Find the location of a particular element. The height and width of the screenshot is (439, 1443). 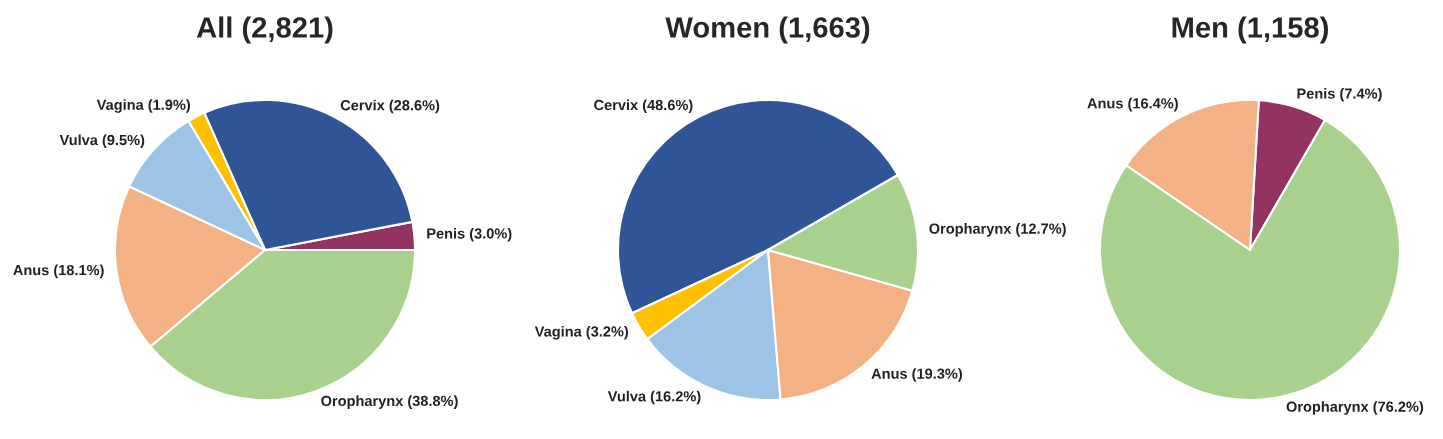

slice-label: Vulva (9.5%) is located at coordinates (102, 141).